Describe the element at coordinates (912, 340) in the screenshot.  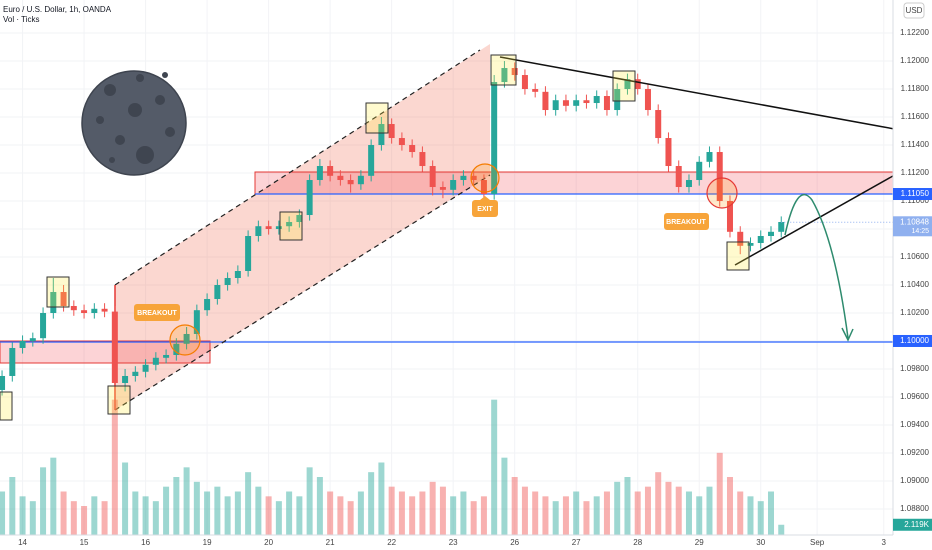
I see `price-label-bg` at that location.